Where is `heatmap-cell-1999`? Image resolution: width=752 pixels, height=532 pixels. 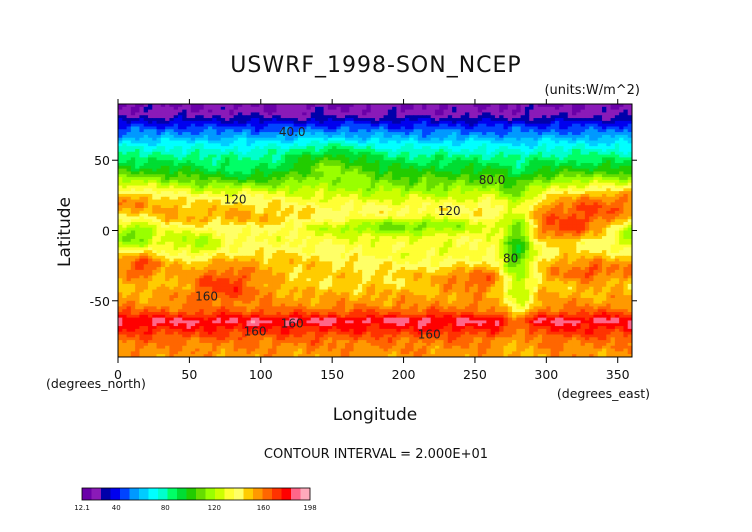
heatmap-cell-1999 is located at coordinates (459, 150).